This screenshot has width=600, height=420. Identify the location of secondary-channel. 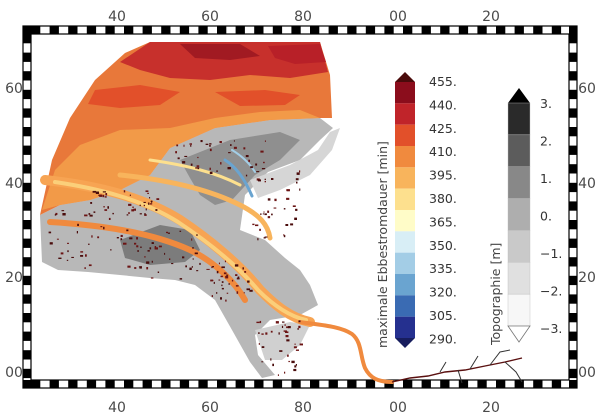
(147, 261).